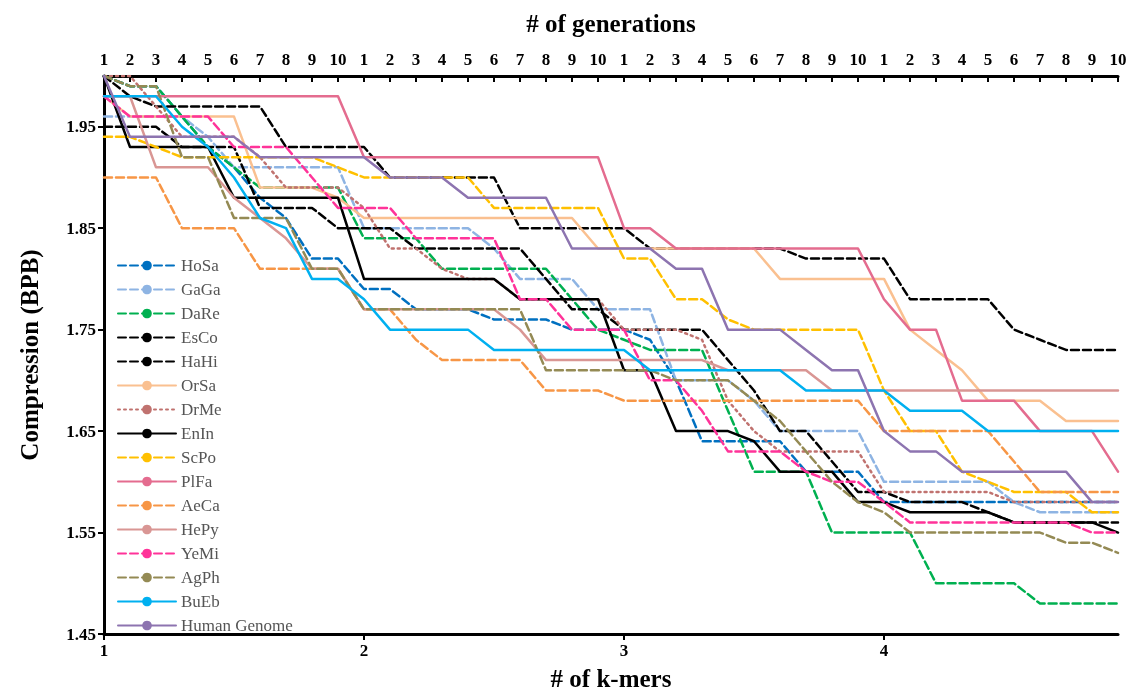 This screenshot has width=1134, height=698. I want to click on y-axis-title: Compression (BPB), so click(30, 355).